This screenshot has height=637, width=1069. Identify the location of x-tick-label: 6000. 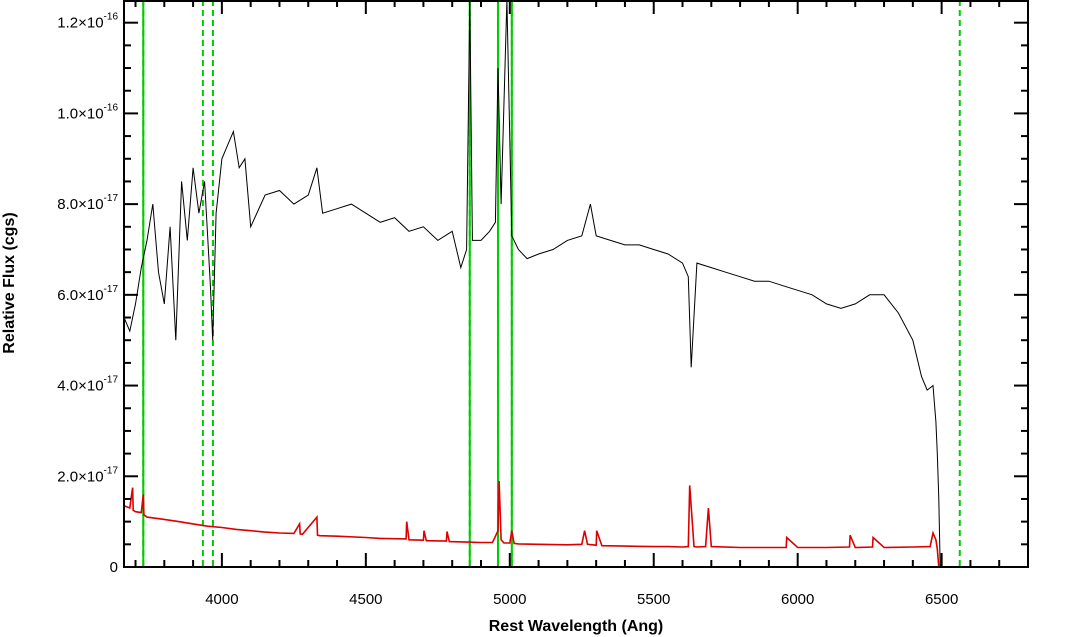
(797, 599).